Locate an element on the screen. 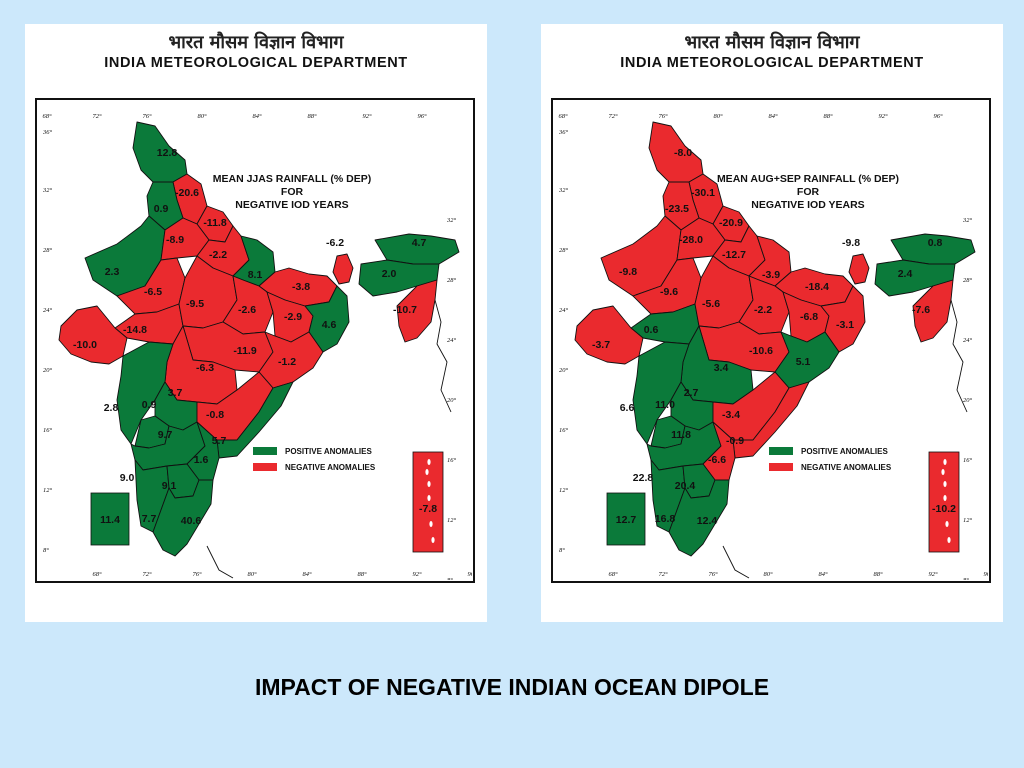 Image resolution: width=1024 pixels, height=768 pixels. lon-tick-top: 92° is located at coordinates (883, 116).